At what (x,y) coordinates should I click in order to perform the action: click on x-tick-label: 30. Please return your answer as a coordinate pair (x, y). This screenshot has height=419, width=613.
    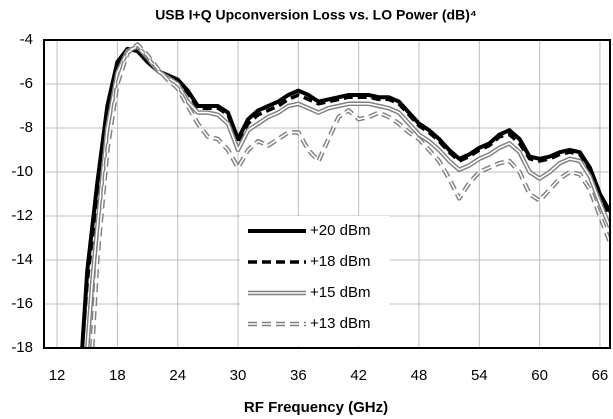
    Looking at the image, I should click on (238, 375).